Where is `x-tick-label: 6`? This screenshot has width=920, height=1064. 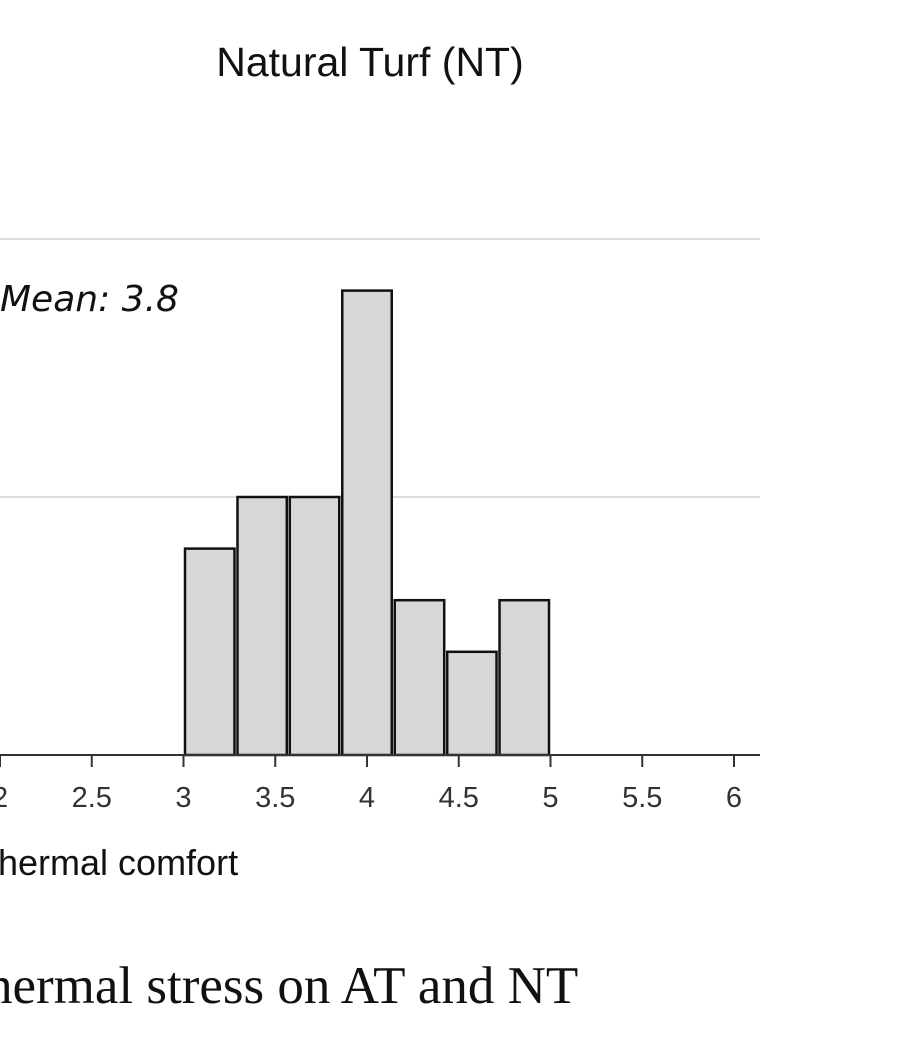
x-tick-label: 6 is located at coordinates (734, 798).